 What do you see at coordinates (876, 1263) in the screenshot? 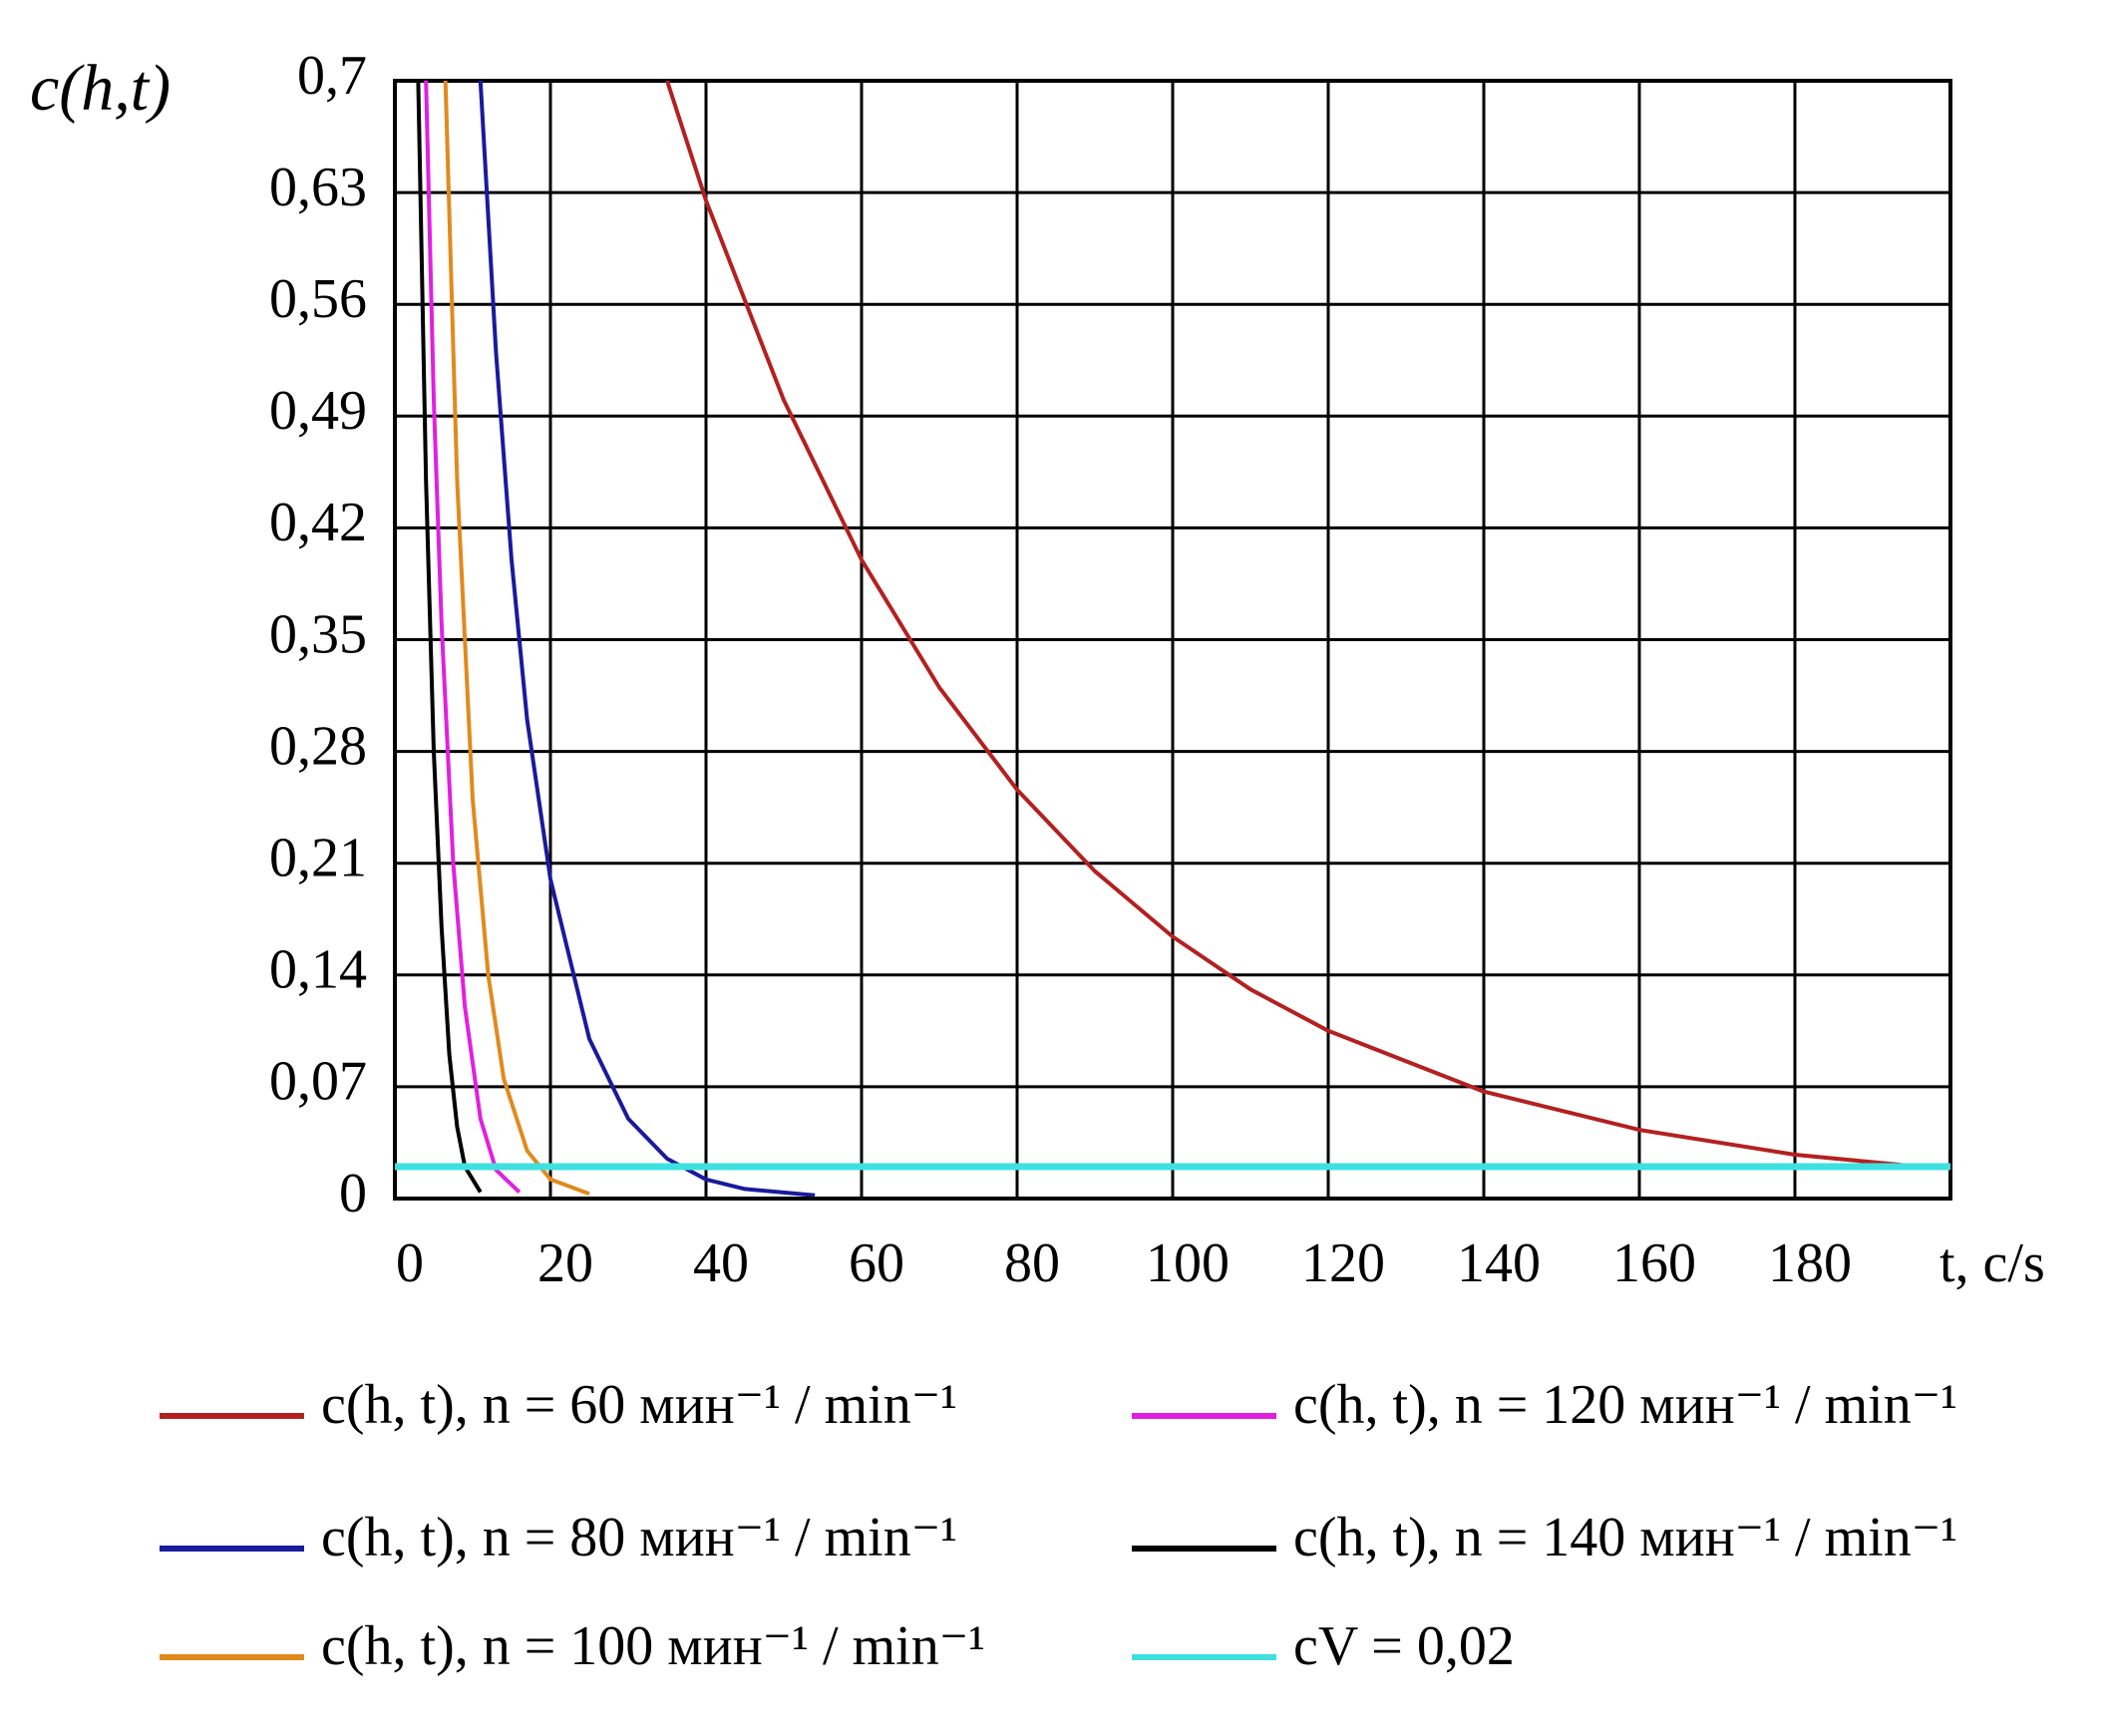
I see `x-tick-label: 60` at bounding box center [876, 1263].